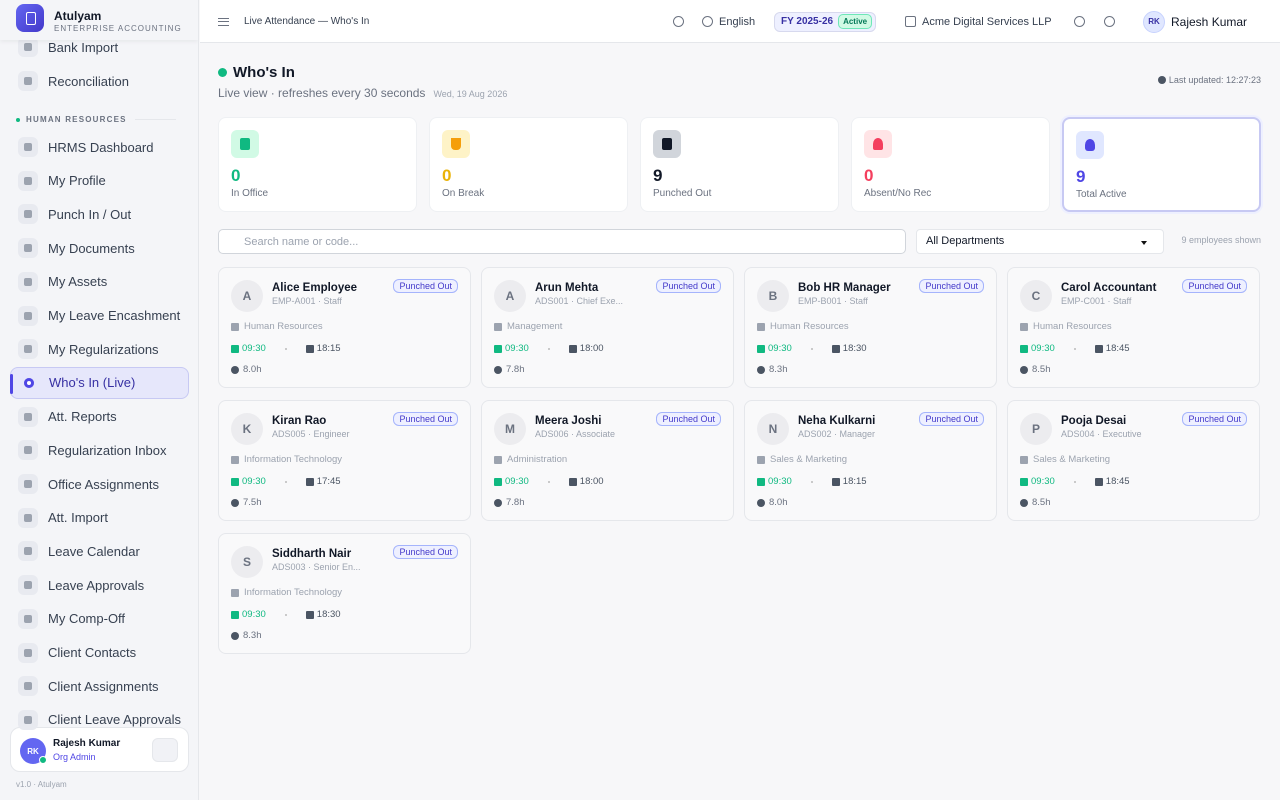 The width and height of the screenshot is (1280, 800). I want to click on nav-item: My Documents, so click(99, 248).